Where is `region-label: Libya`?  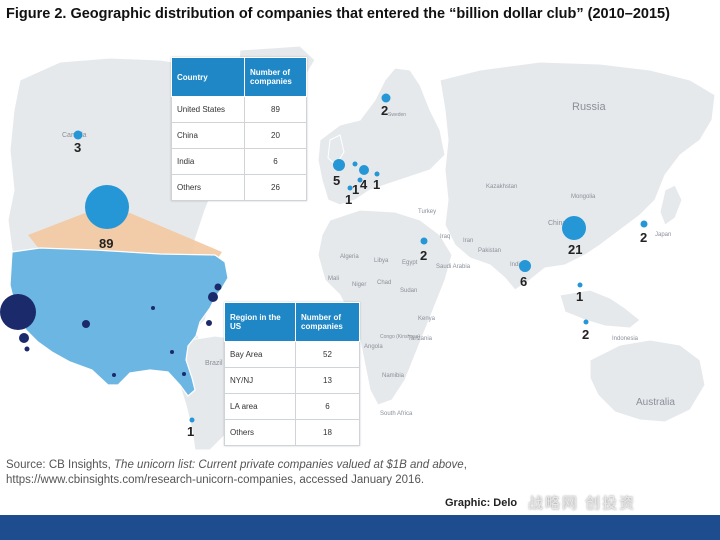 region-label: Libya is located at coordinates (381, 261).